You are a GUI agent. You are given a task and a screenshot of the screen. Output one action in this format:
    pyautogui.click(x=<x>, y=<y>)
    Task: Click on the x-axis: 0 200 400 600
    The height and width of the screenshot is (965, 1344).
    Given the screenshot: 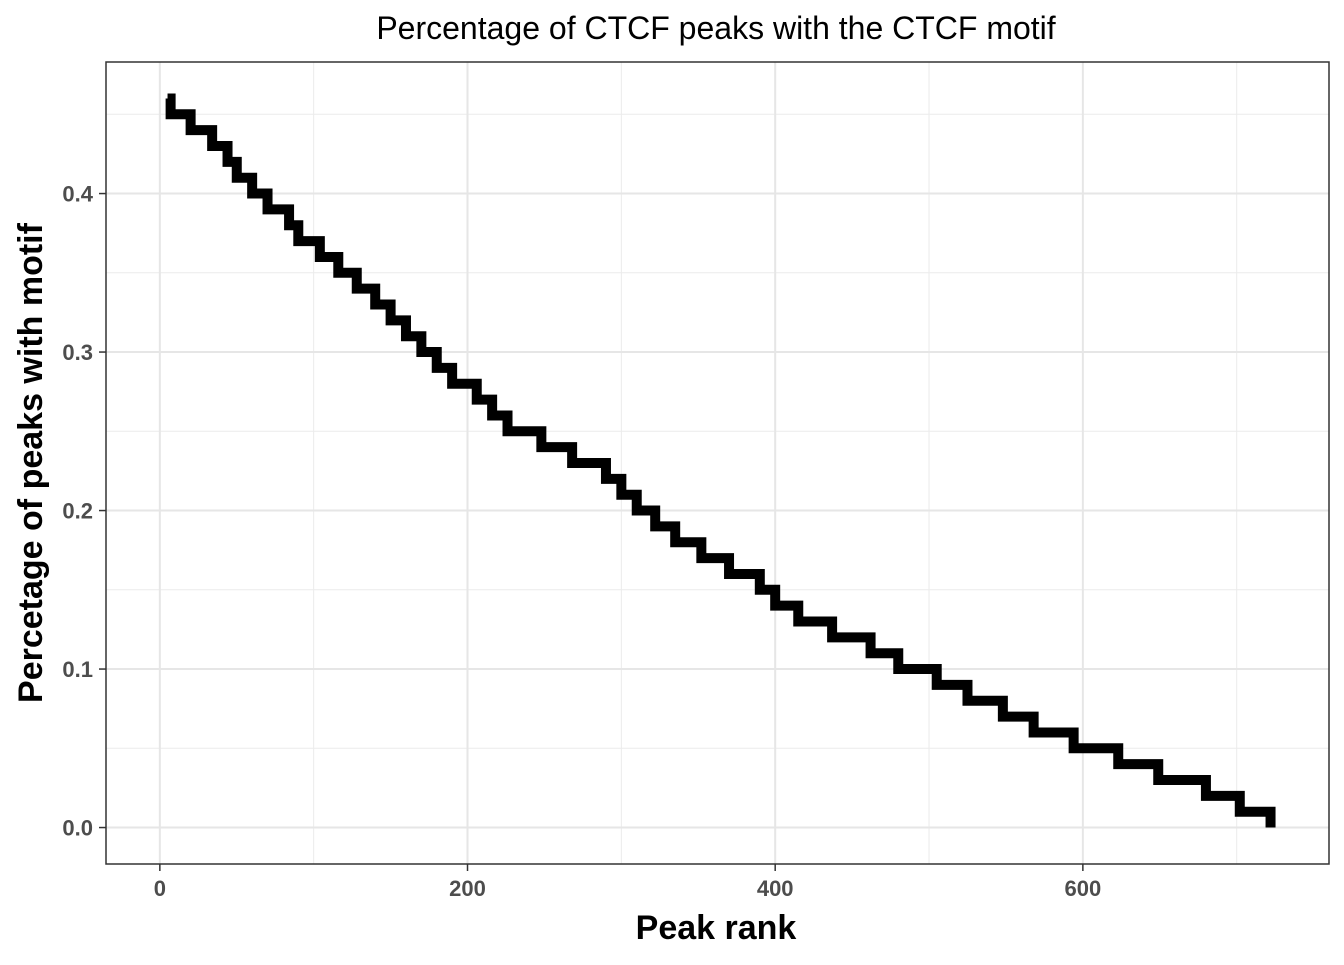 What is the action you would take?
    pyautogui.click(x=628, y=882)
    